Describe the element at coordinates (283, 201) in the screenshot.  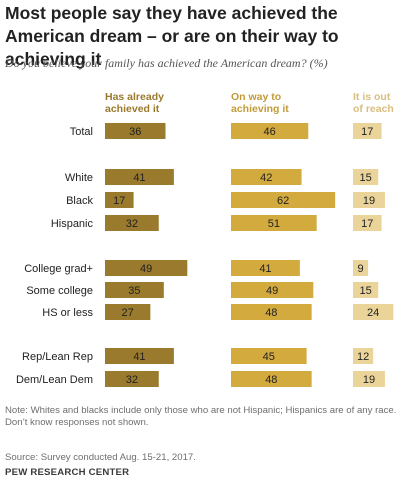
I see `value-label-on-way-to-achieving-it-black: 62` at that location.